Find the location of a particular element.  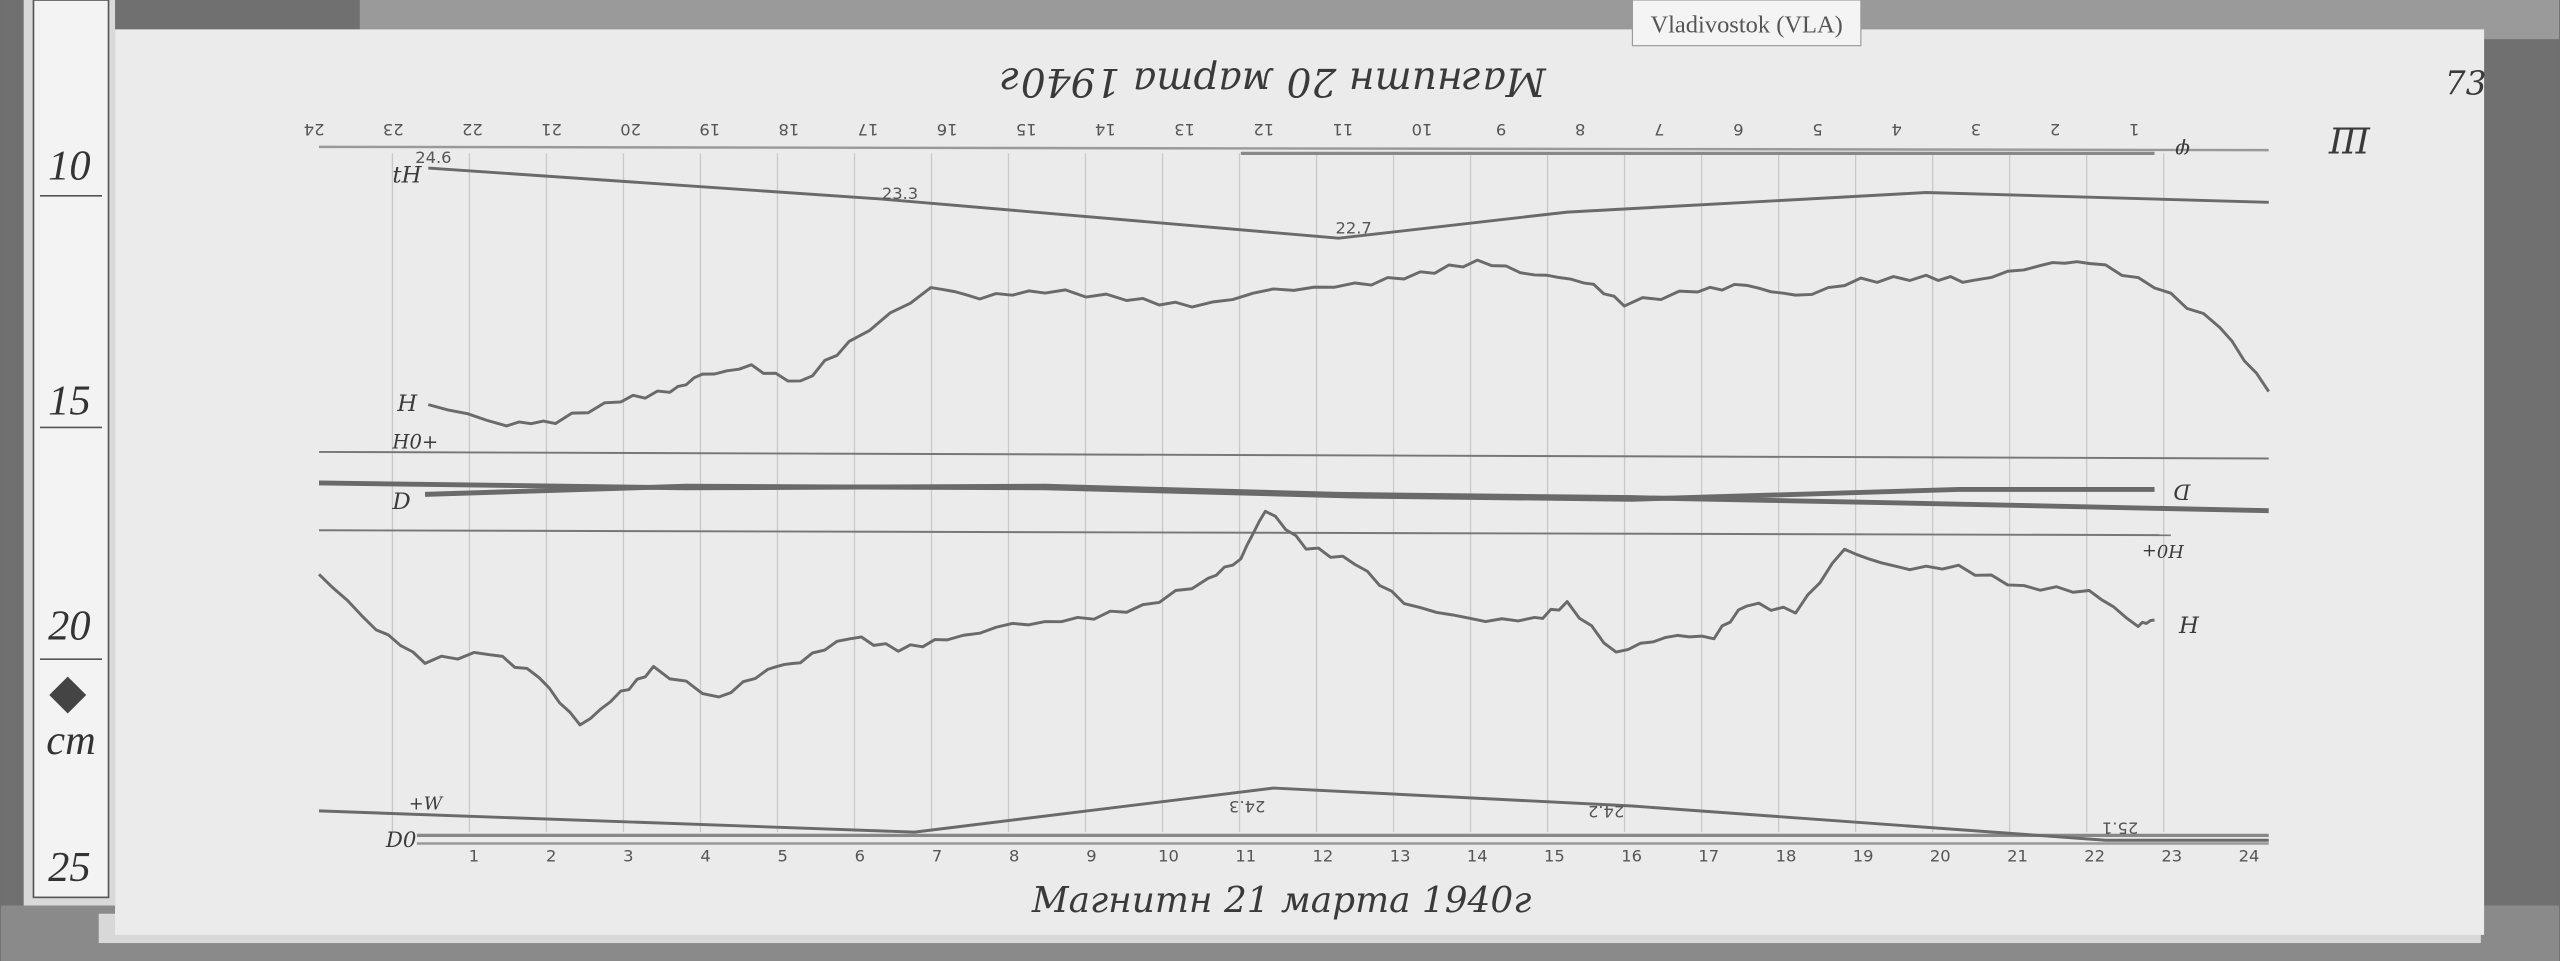

page-number: 73 is located at coordinates (2466, 84).